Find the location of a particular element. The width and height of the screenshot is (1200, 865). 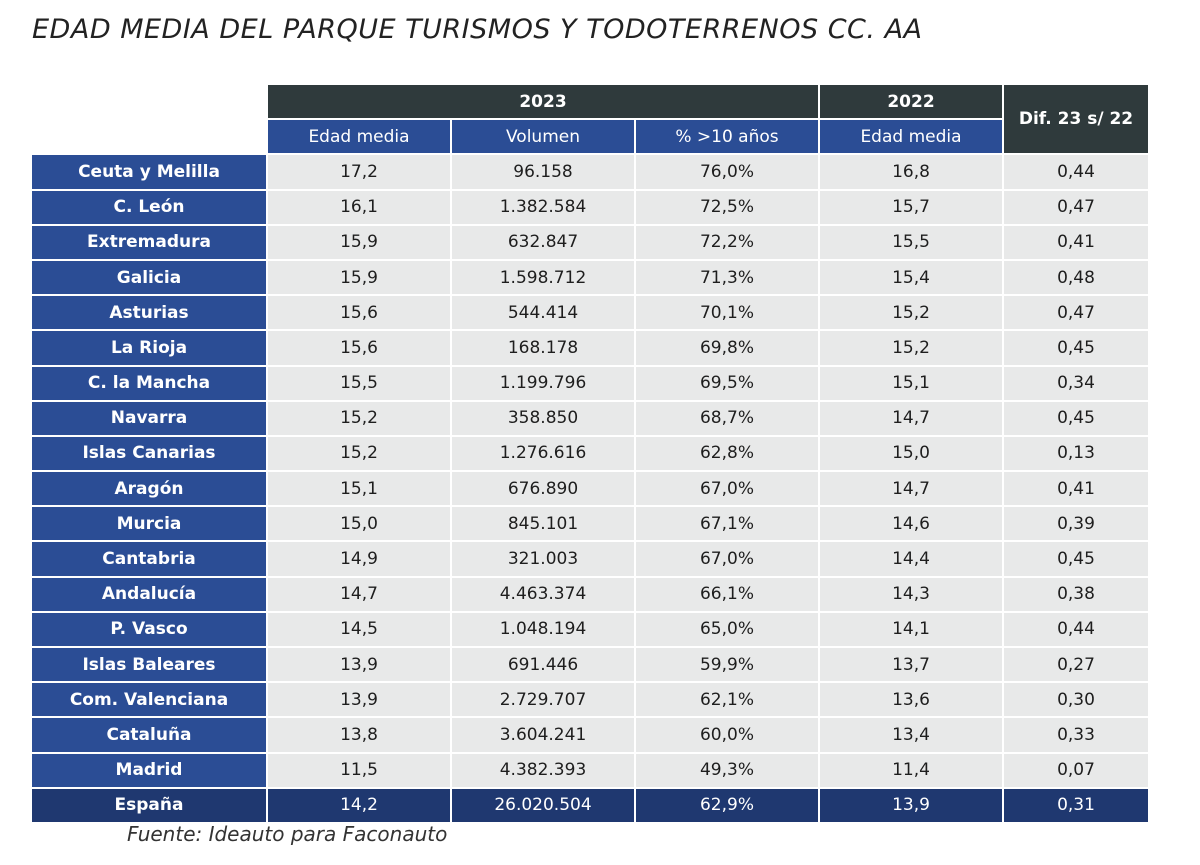

pct-over-10-cell: 62,1% is located at coordinates (727, 700).